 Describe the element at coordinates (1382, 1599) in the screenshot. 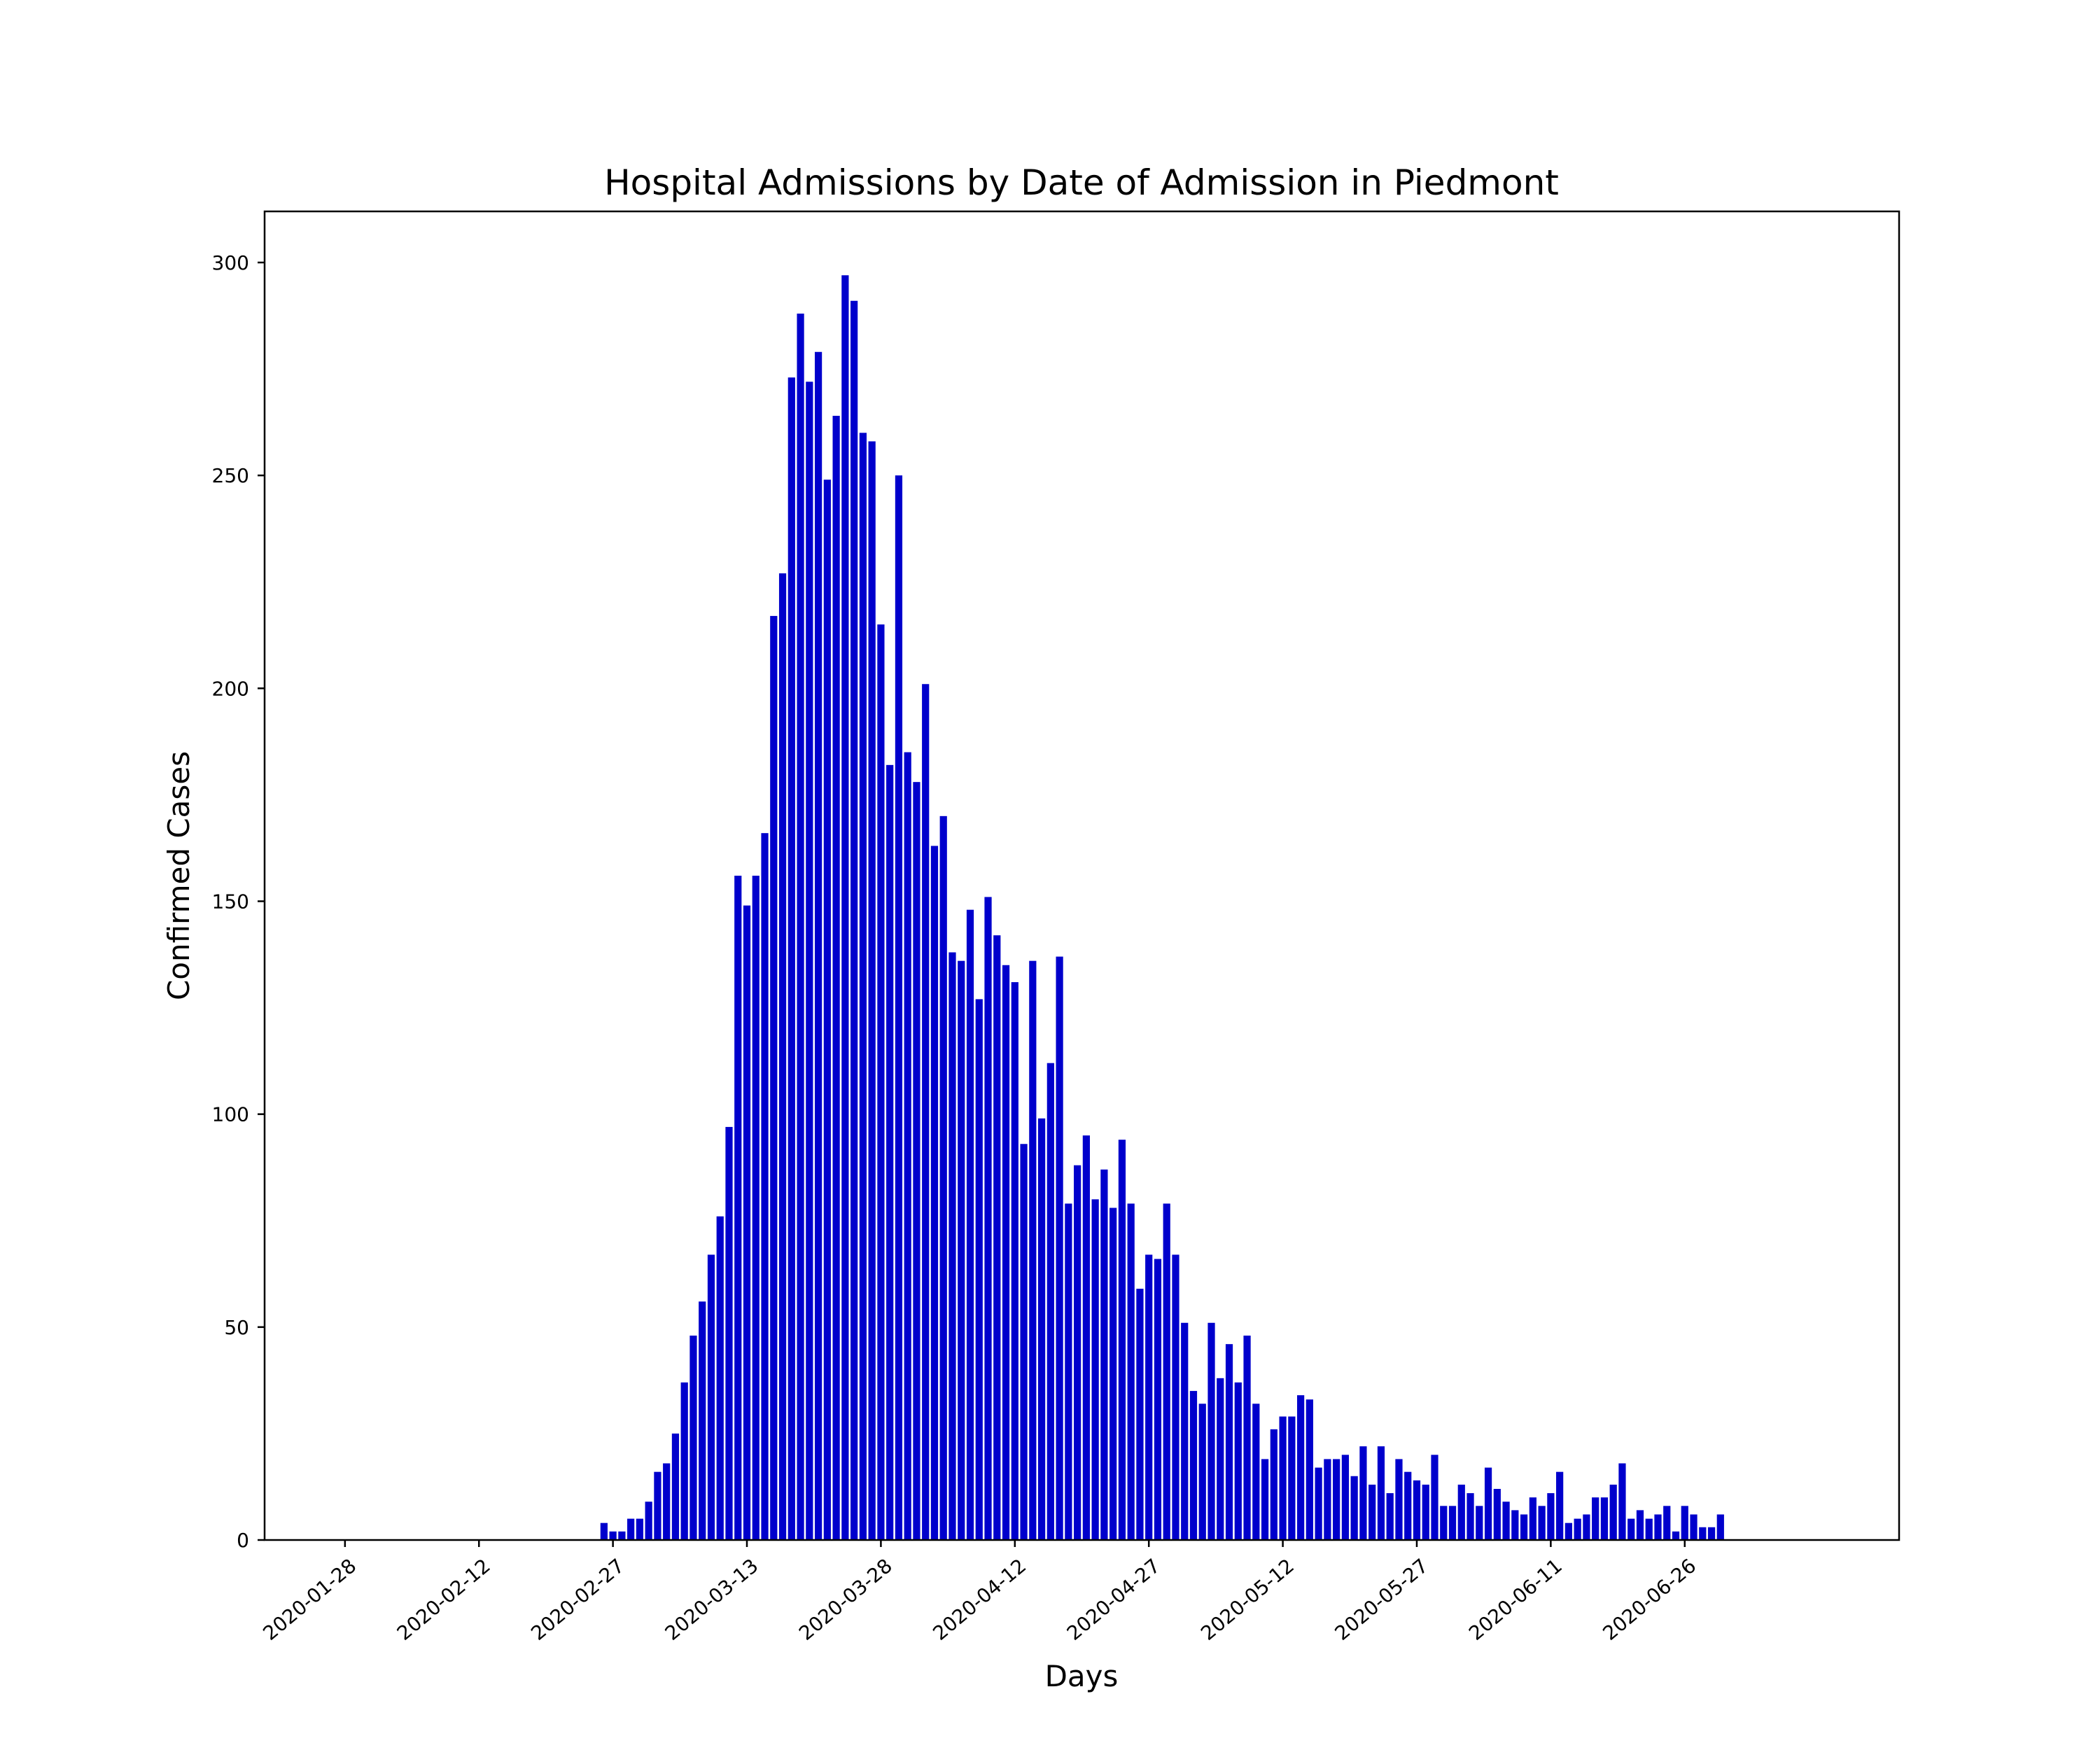

I see `x-tick-label: 2020-05-27` at that location.